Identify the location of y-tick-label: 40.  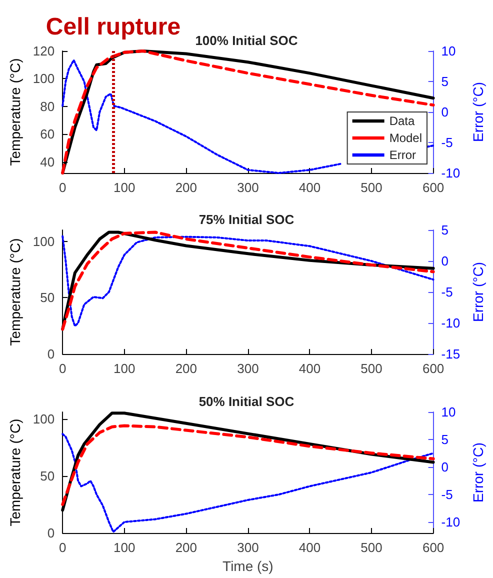
(47, 162).